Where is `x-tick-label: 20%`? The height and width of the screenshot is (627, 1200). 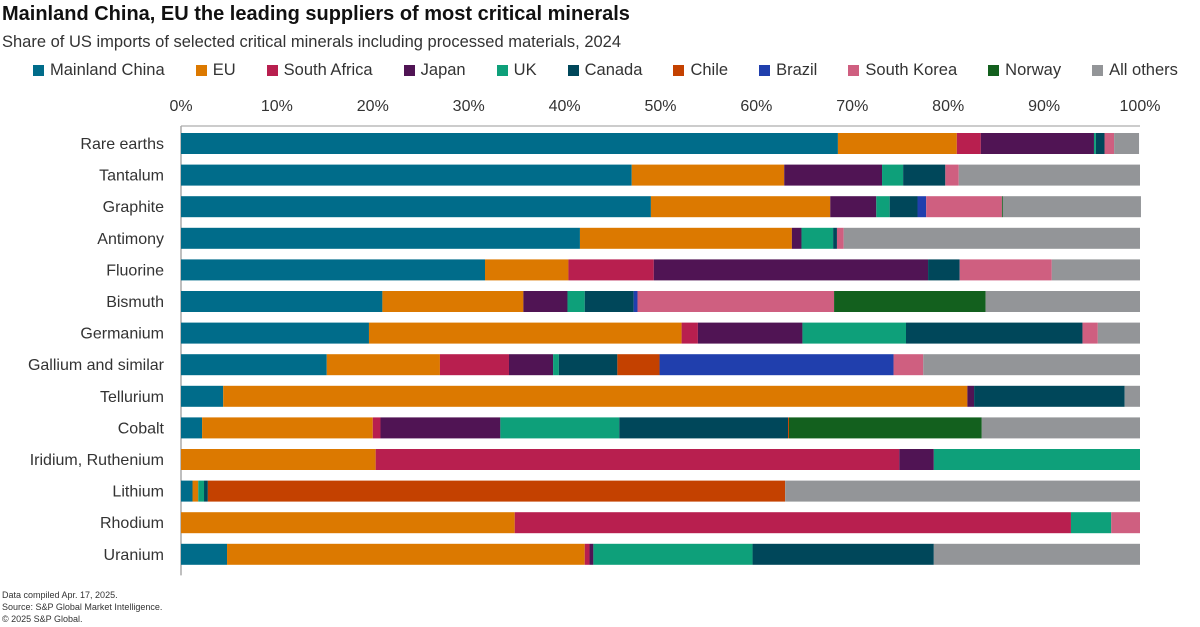
x-tick-label: 20% is located at coordinates (373, 106).